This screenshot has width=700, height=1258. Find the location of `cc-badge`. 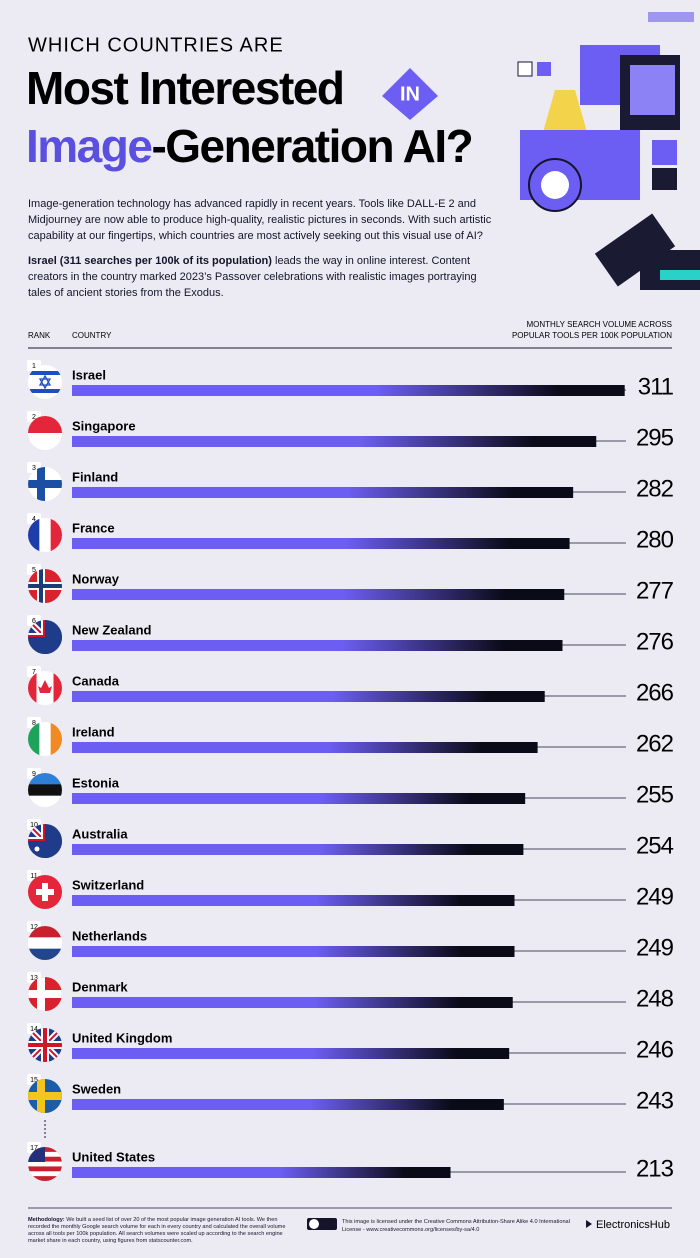

cc-badge is located at coordinates (322, 1224).